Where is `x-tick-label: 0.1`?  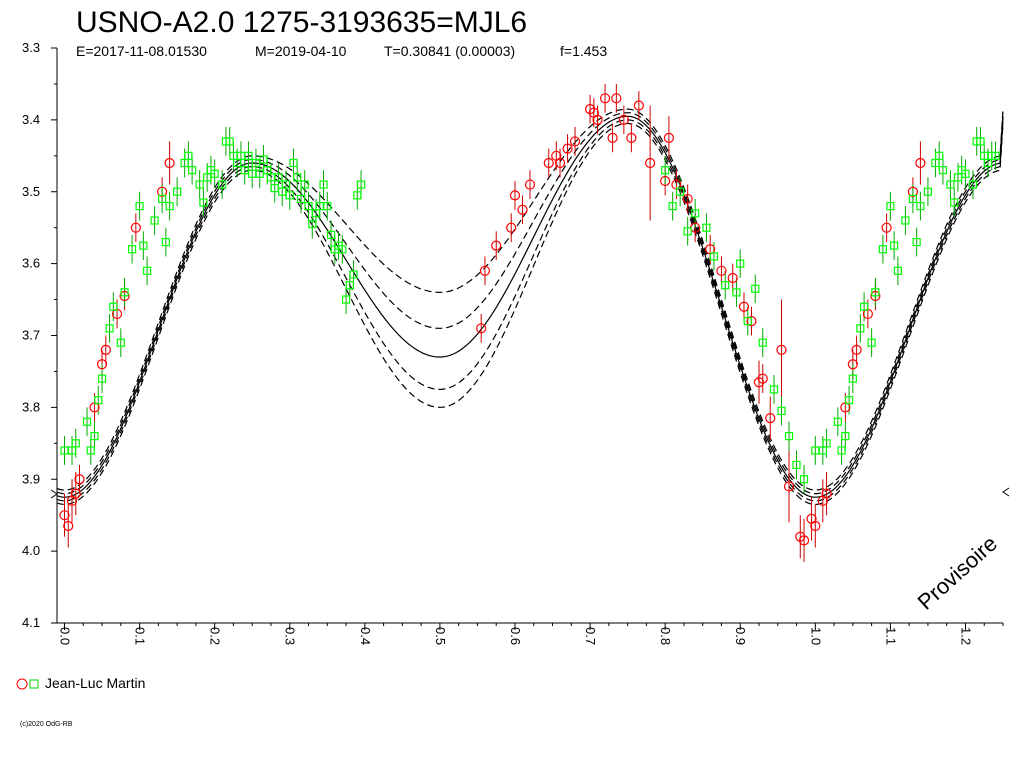
x-tick-label: 0.1 is located at coordinates (140, 636).